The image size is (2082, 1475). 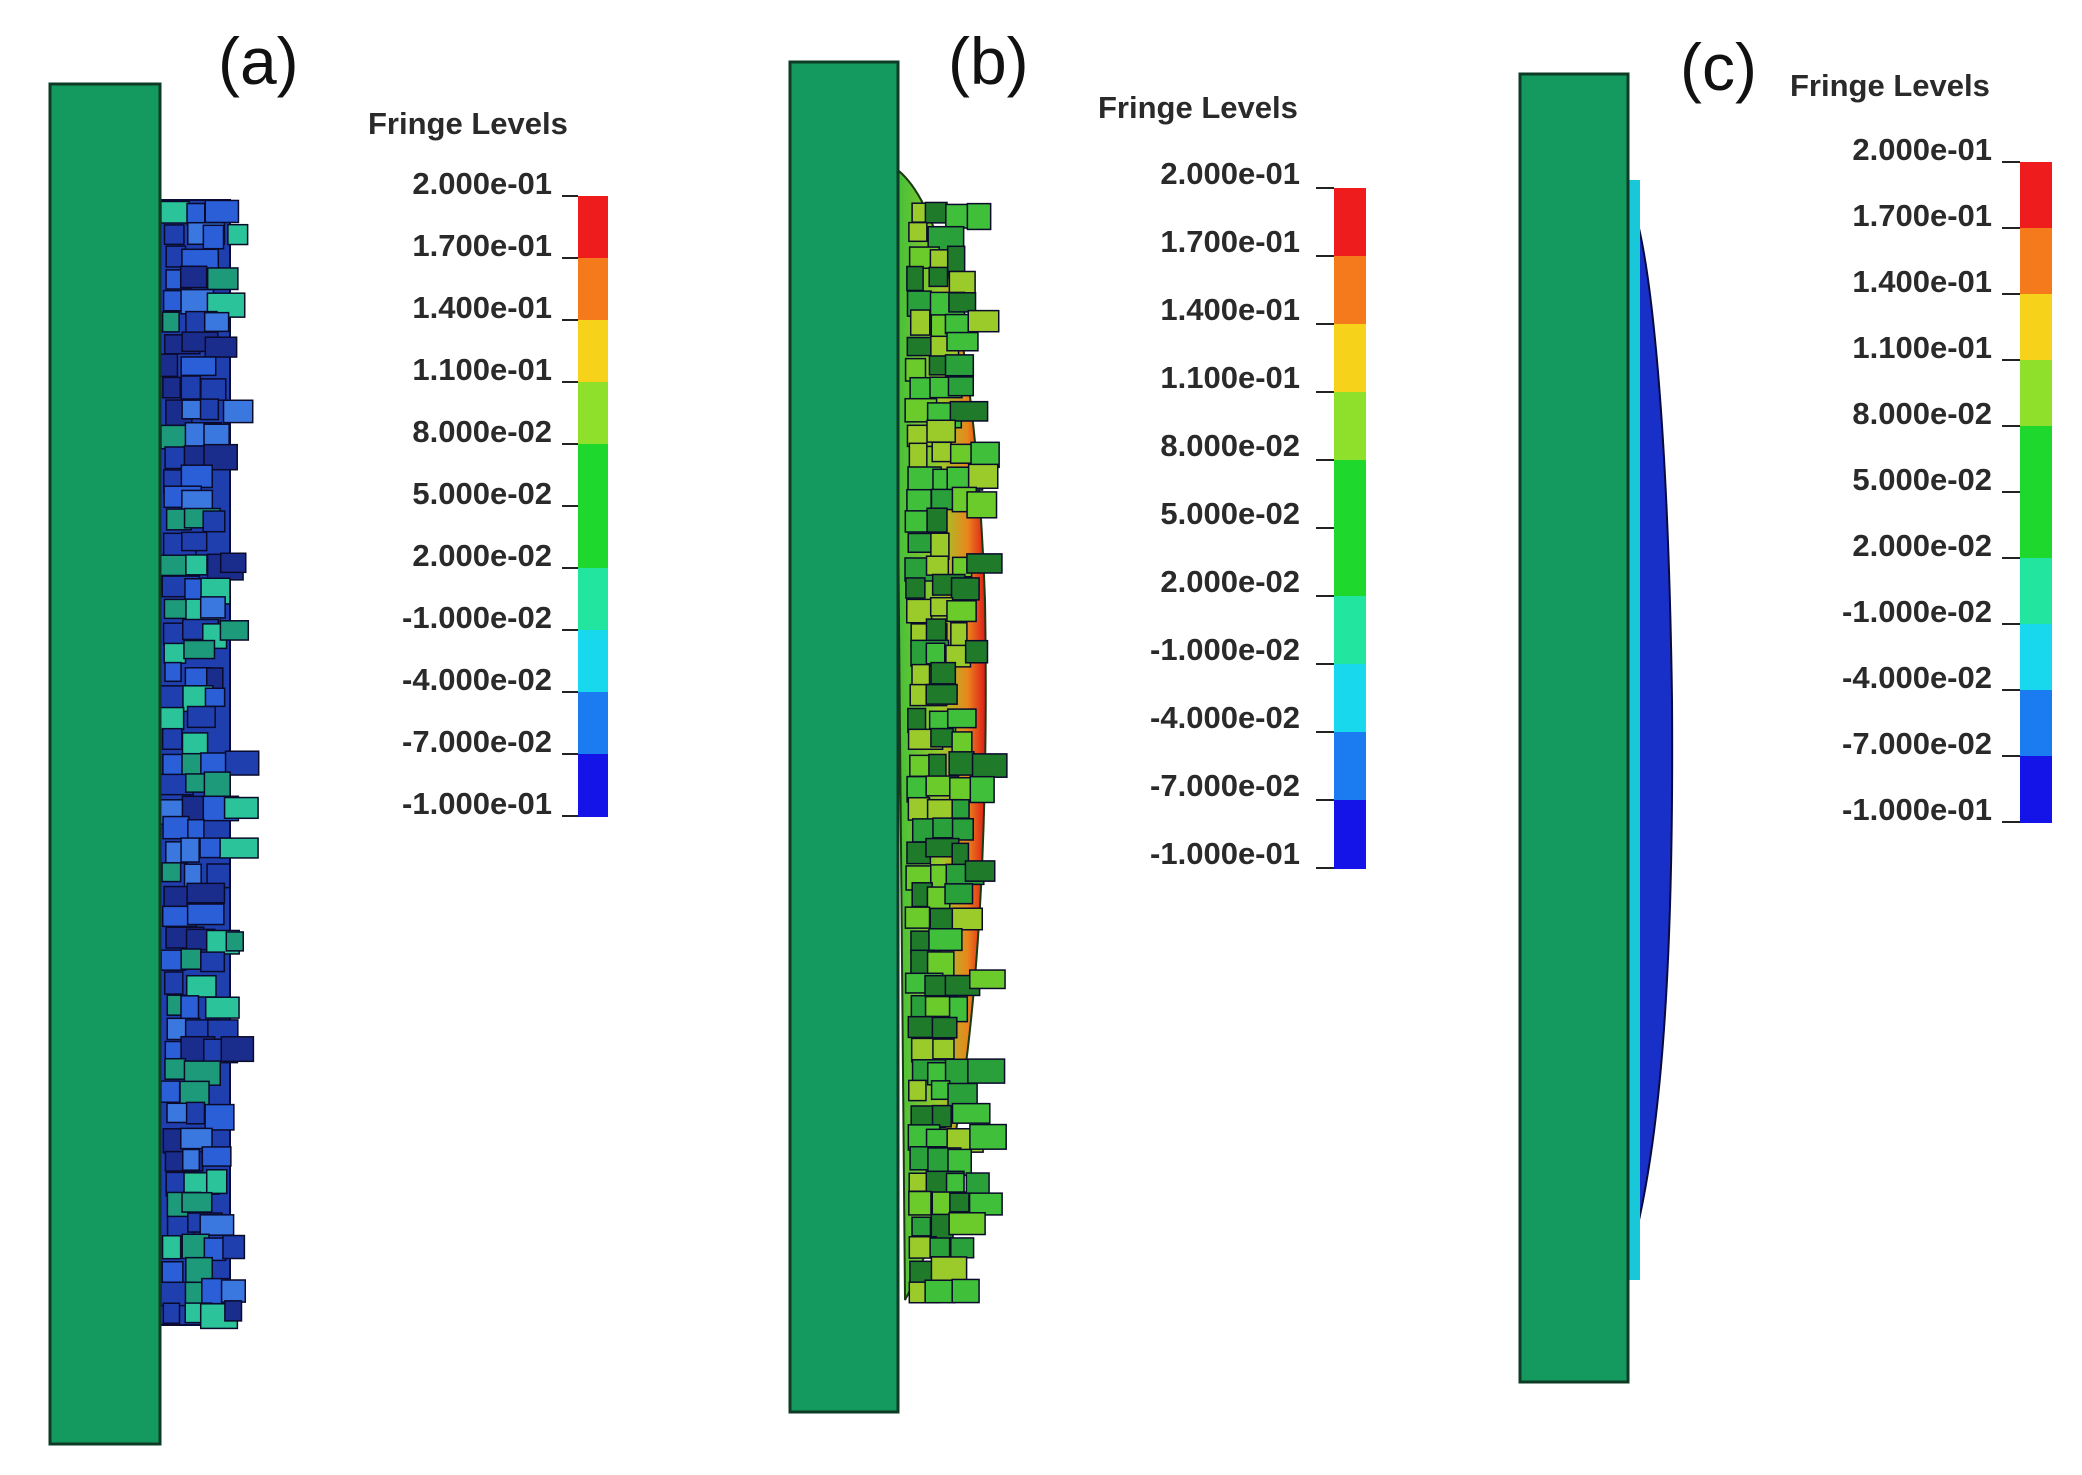 I want to click on legend-a-title: Fringe Levels, so click(x=468, y=123).